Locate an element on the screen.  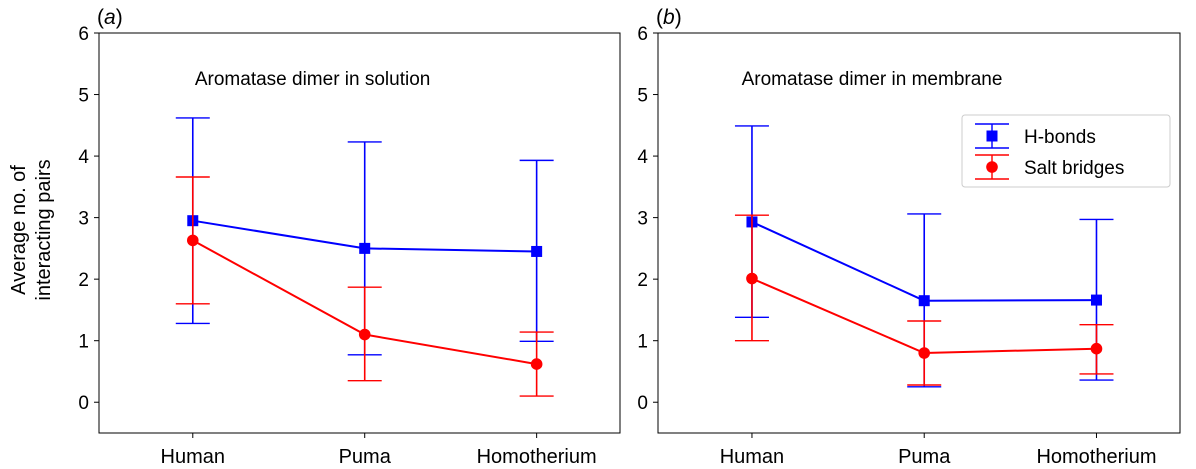
legend-label: Salt bridges is located at coordinates (1074, 168).